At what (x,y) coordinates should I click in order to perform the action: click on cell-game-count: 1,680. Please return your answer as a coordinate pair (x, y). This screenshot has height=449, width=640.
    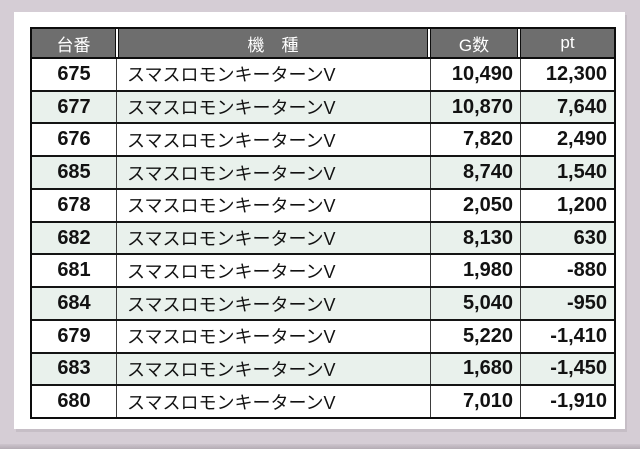
    Looking at the image, I should click on (475, 369).